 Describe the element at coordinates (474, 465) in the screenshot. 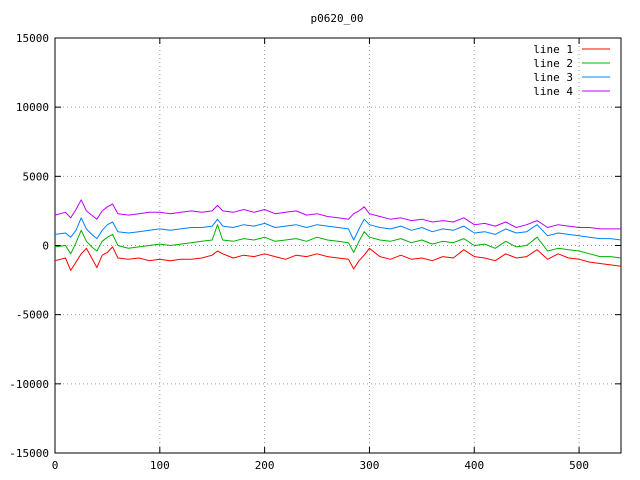

I see `x-tick-label: 400` at that location.